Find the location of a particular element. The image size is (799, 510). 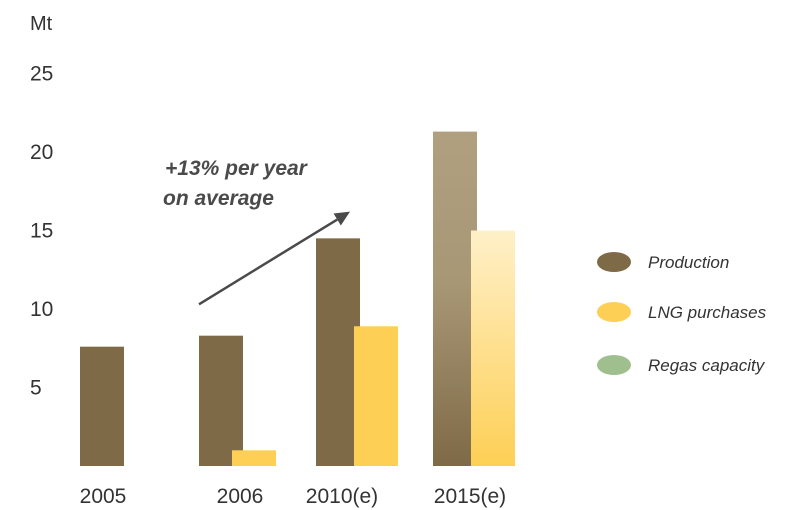

x-axis-labels: 2005 2006 2010(e) 2015(e) is located at coordinates (293, 496).